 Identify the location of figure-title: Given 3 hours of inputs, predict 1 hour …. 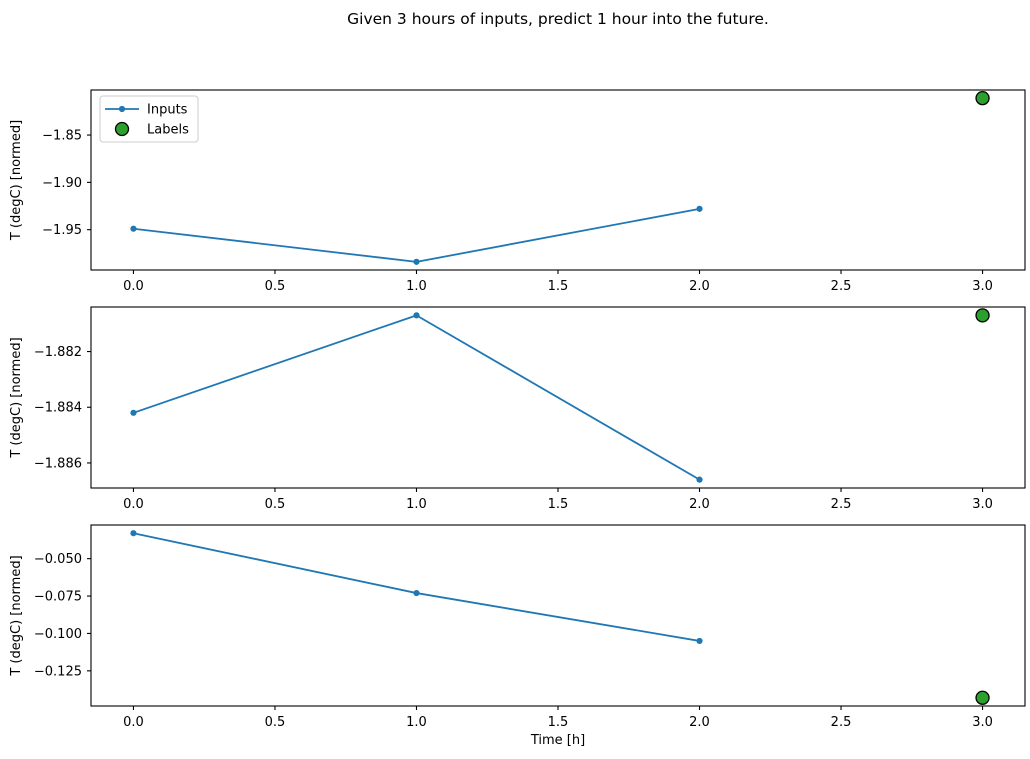
(558, 19).